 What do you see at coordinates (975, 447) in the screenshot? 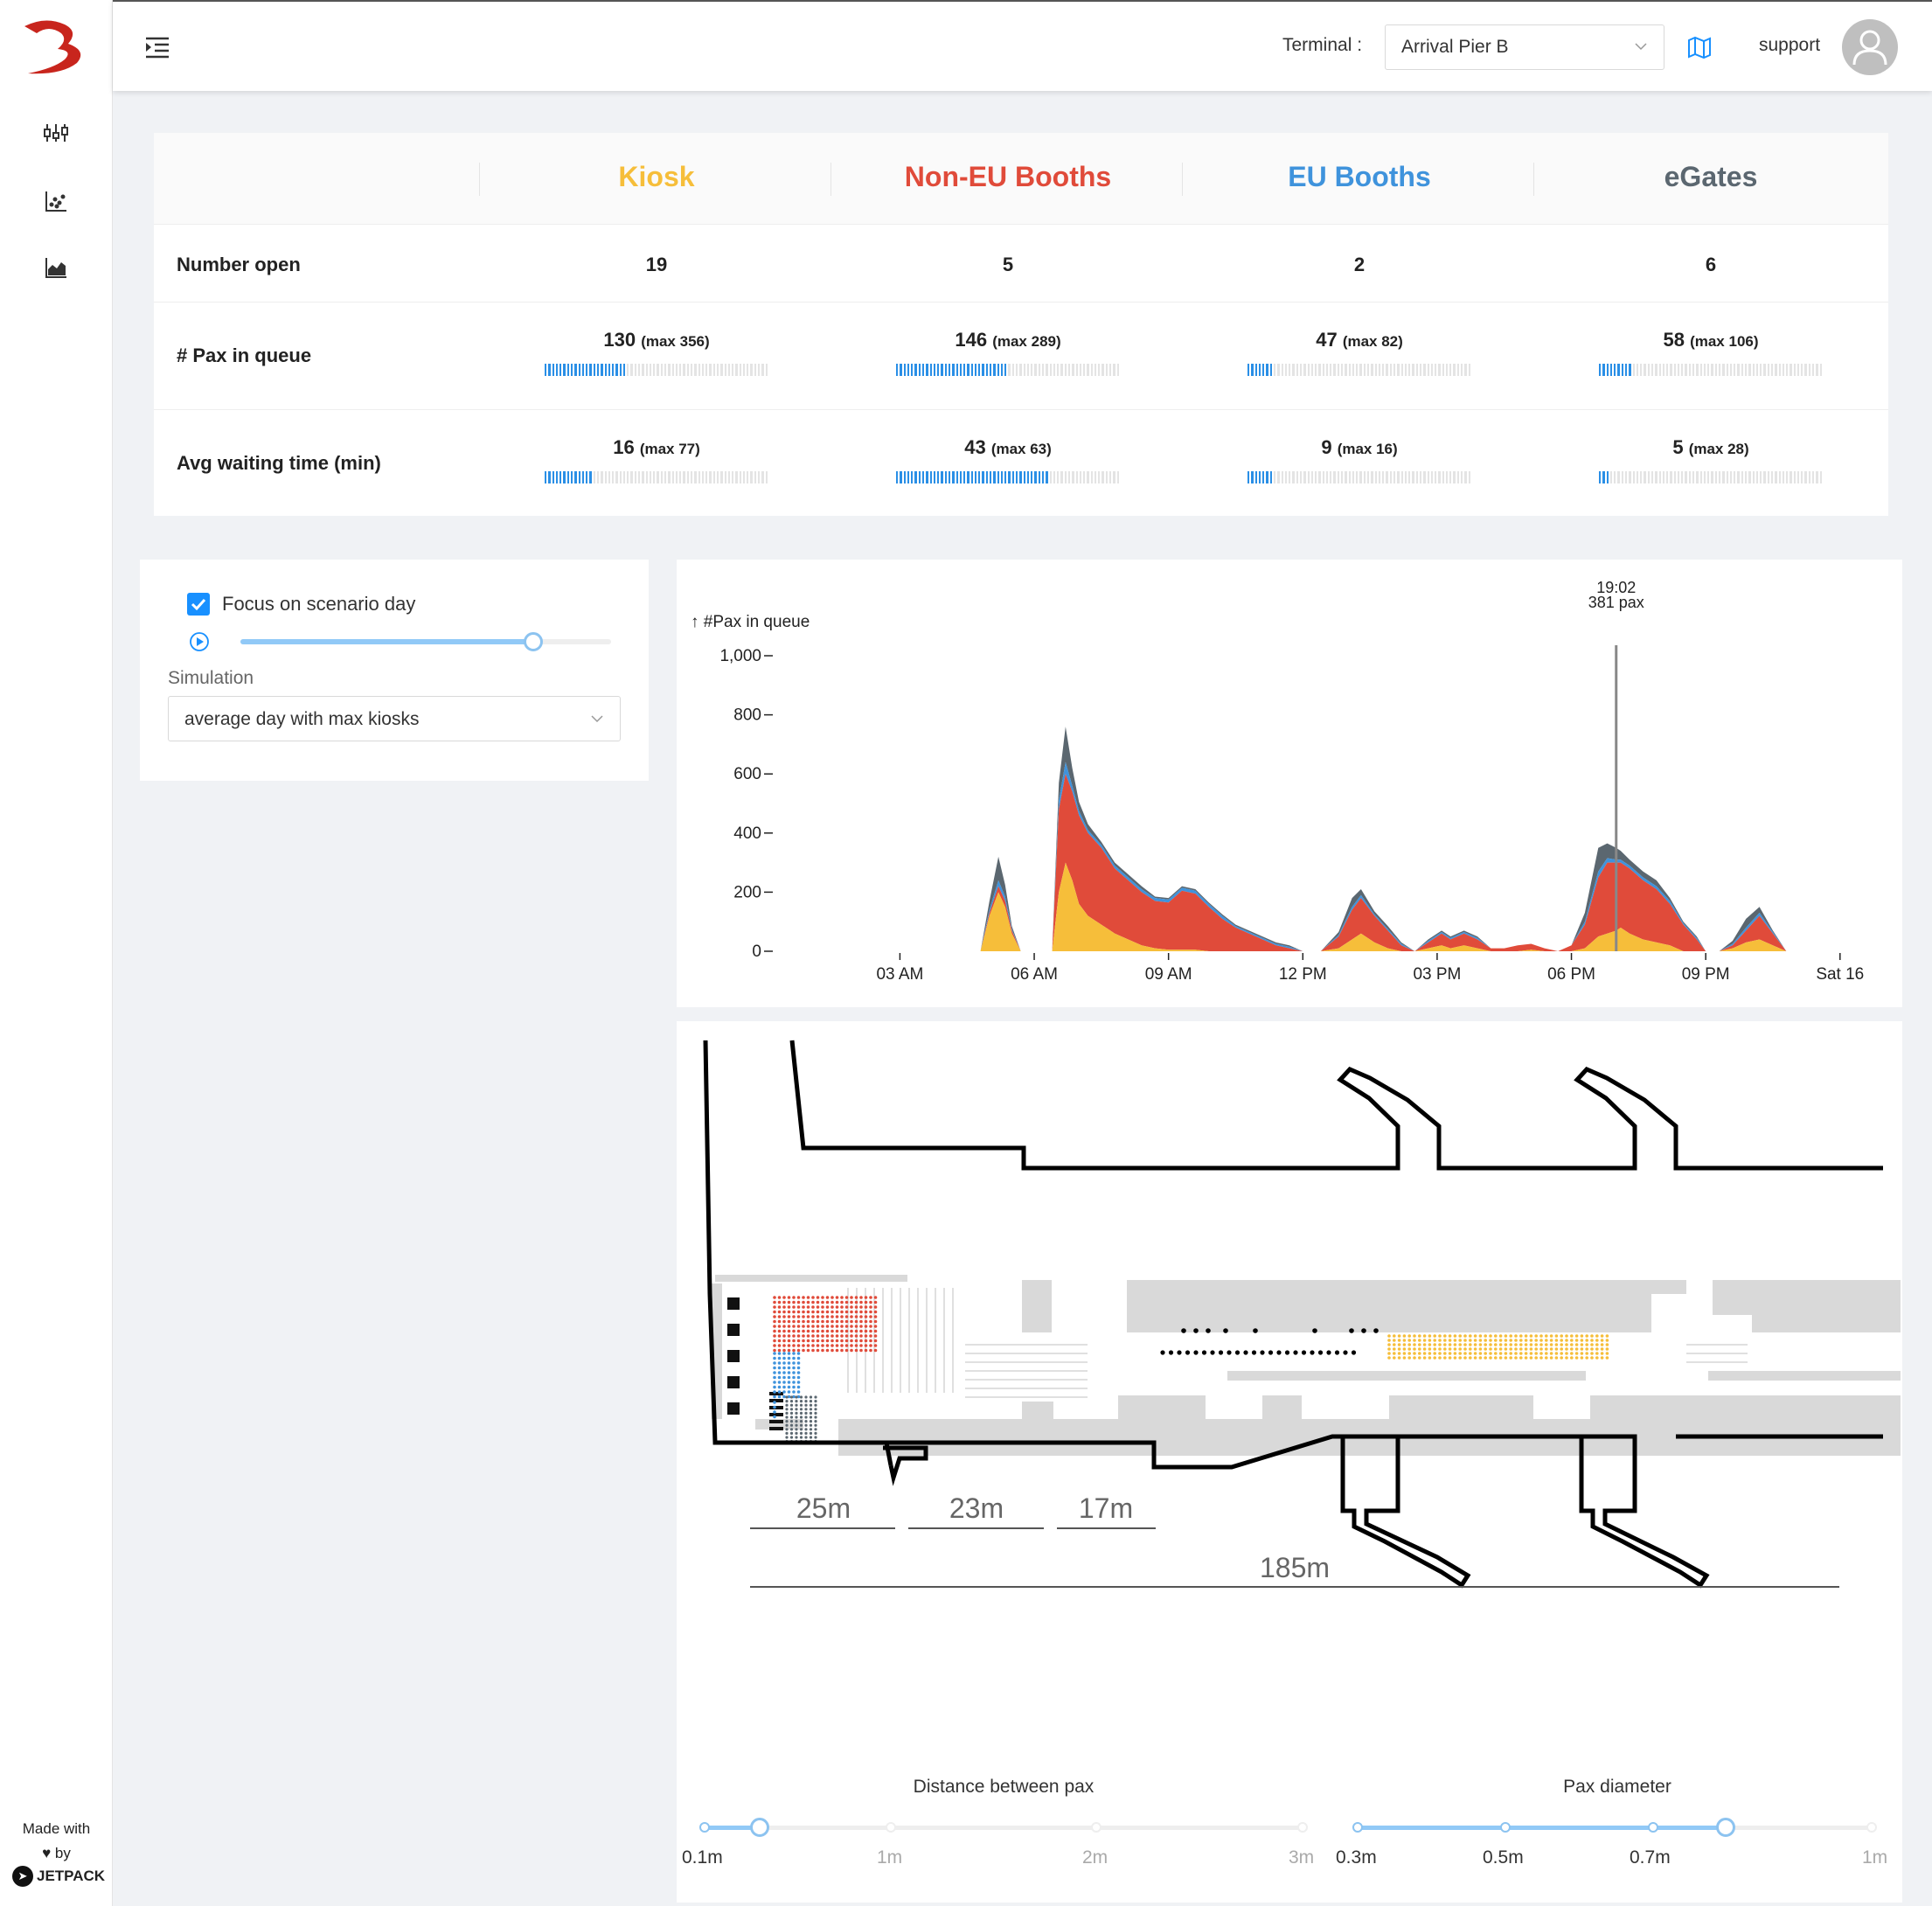
I see `wait-count: 43` at bounding box center [975, 447].